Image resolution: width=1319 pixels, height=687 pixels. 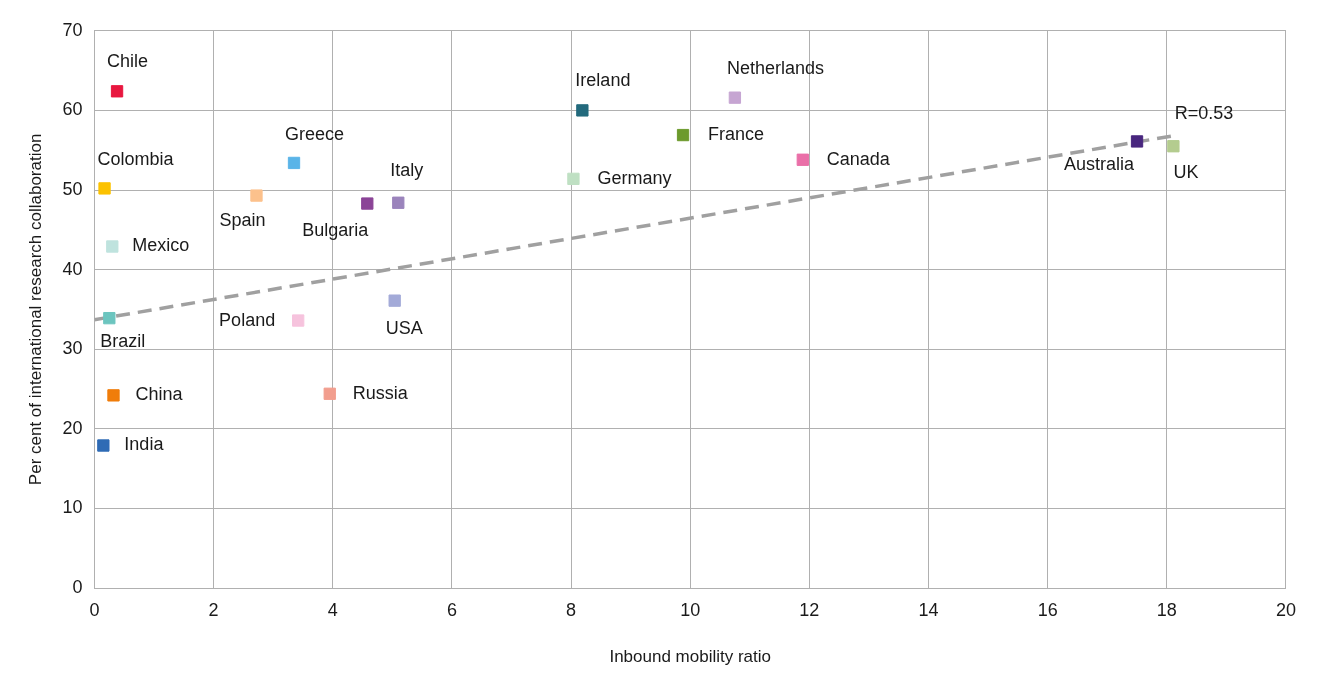 I want to click on series-label: USA, so click(x=404, y=327).